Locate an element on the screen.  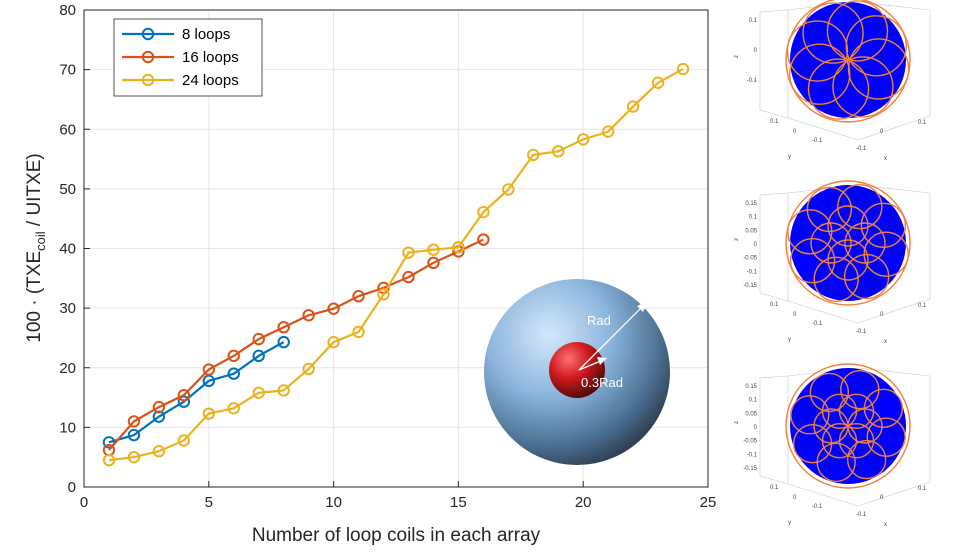
y-axis-label: 100 · (TXEcoil / UITXE) is located at coordinates (36, 248).